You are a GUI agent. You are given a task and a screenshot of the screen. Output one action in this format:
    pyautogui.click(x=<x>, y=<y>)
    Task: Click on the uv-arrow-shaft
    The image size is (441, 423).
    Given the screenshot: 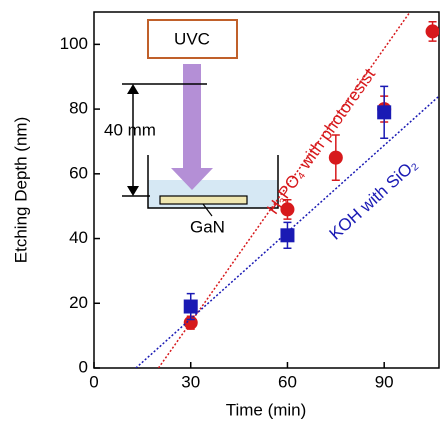 What is the action you would take?
    pyautogui.click(x=192, y=116)
    